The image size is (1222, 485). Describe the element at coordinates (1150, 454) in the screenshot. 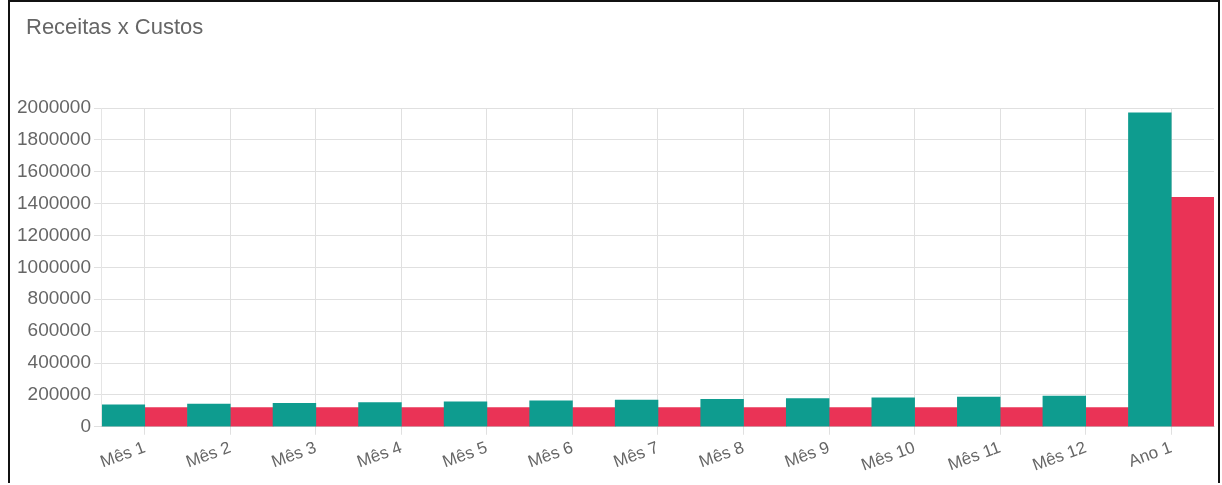

I see `x-tick-label: Ano 1` at that location.